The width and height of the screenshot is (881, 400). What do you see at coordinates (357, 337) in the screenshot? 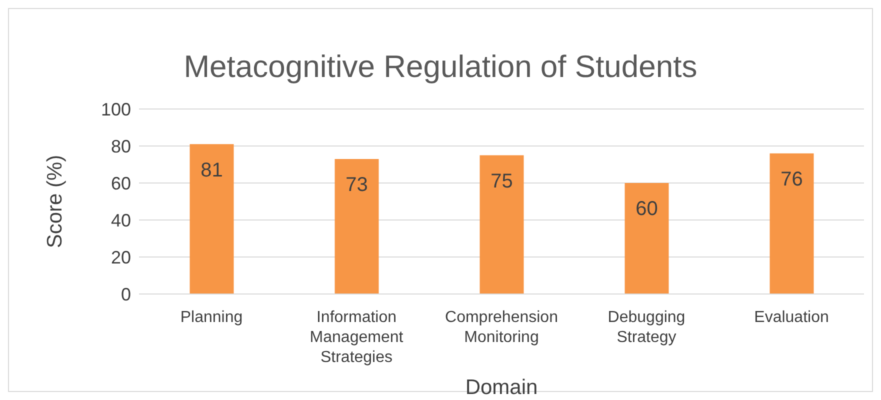
I see `x-tick-label: Information Management Strategies` at bounding box center [357, 337].